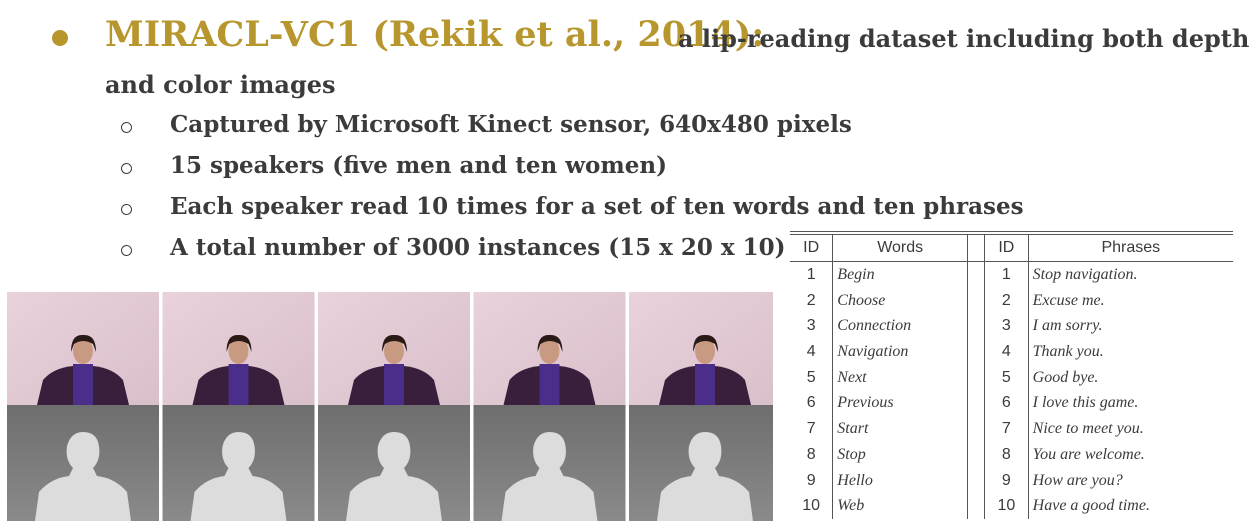 The image size is (1250, 532). I want to click on text-cell: Navigation, so click(900, 351).